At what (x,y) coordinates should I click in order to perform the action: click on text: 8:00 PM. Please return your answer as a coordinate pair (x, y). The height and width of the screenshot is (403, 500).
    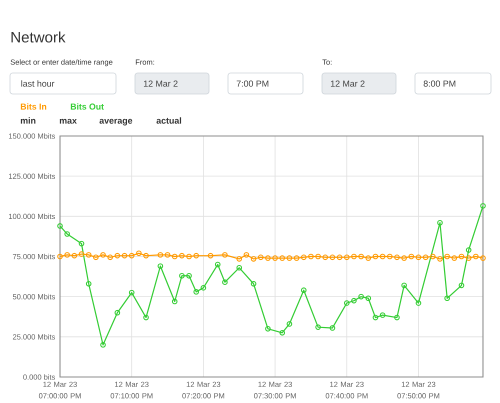
    Looking at the image, I should click on (440, 83).